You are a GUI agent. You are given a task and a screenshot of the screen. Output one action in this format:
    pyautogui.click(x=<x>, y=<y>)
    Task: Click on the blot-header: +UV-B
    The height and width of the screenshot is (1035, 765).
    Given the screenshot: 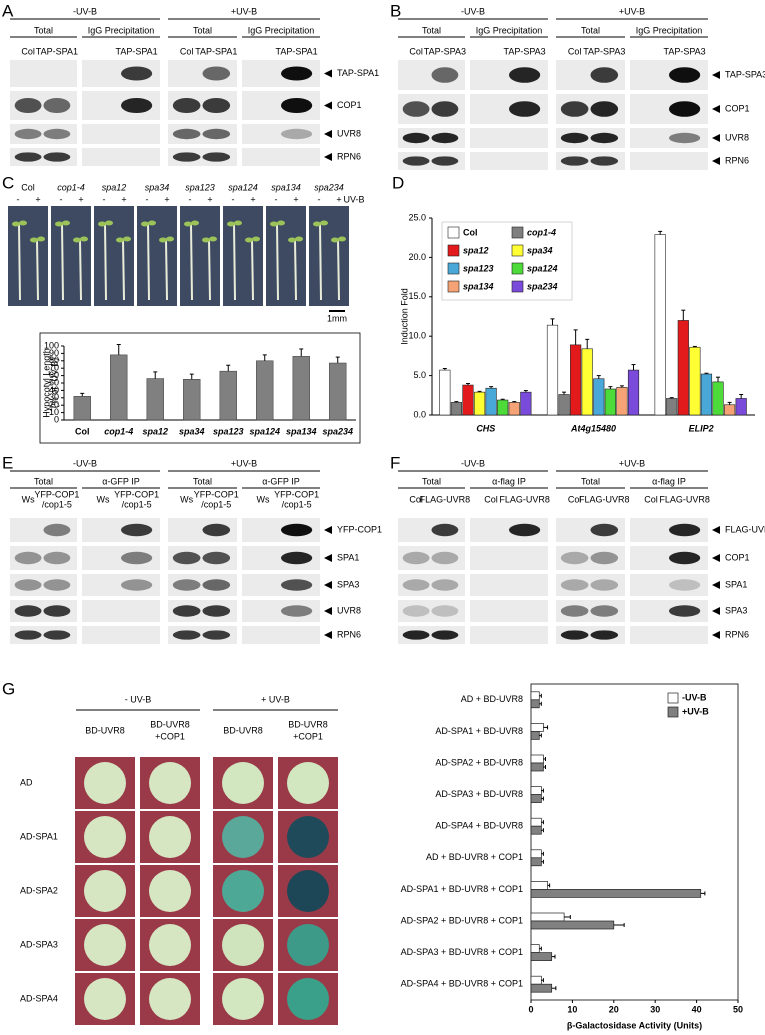 What is the action you would take?
    pyautogui.click(x=632, y=11)
    